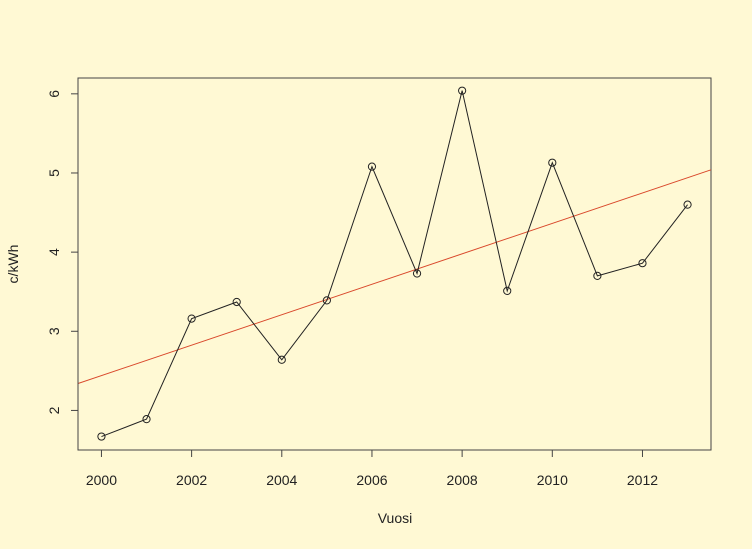 Image resolution: width=752 pixels, height=549 pixels. Describe the element at coordinates (552, 480) in the screenshot. I see `x-tick-label: 2010` at that location.